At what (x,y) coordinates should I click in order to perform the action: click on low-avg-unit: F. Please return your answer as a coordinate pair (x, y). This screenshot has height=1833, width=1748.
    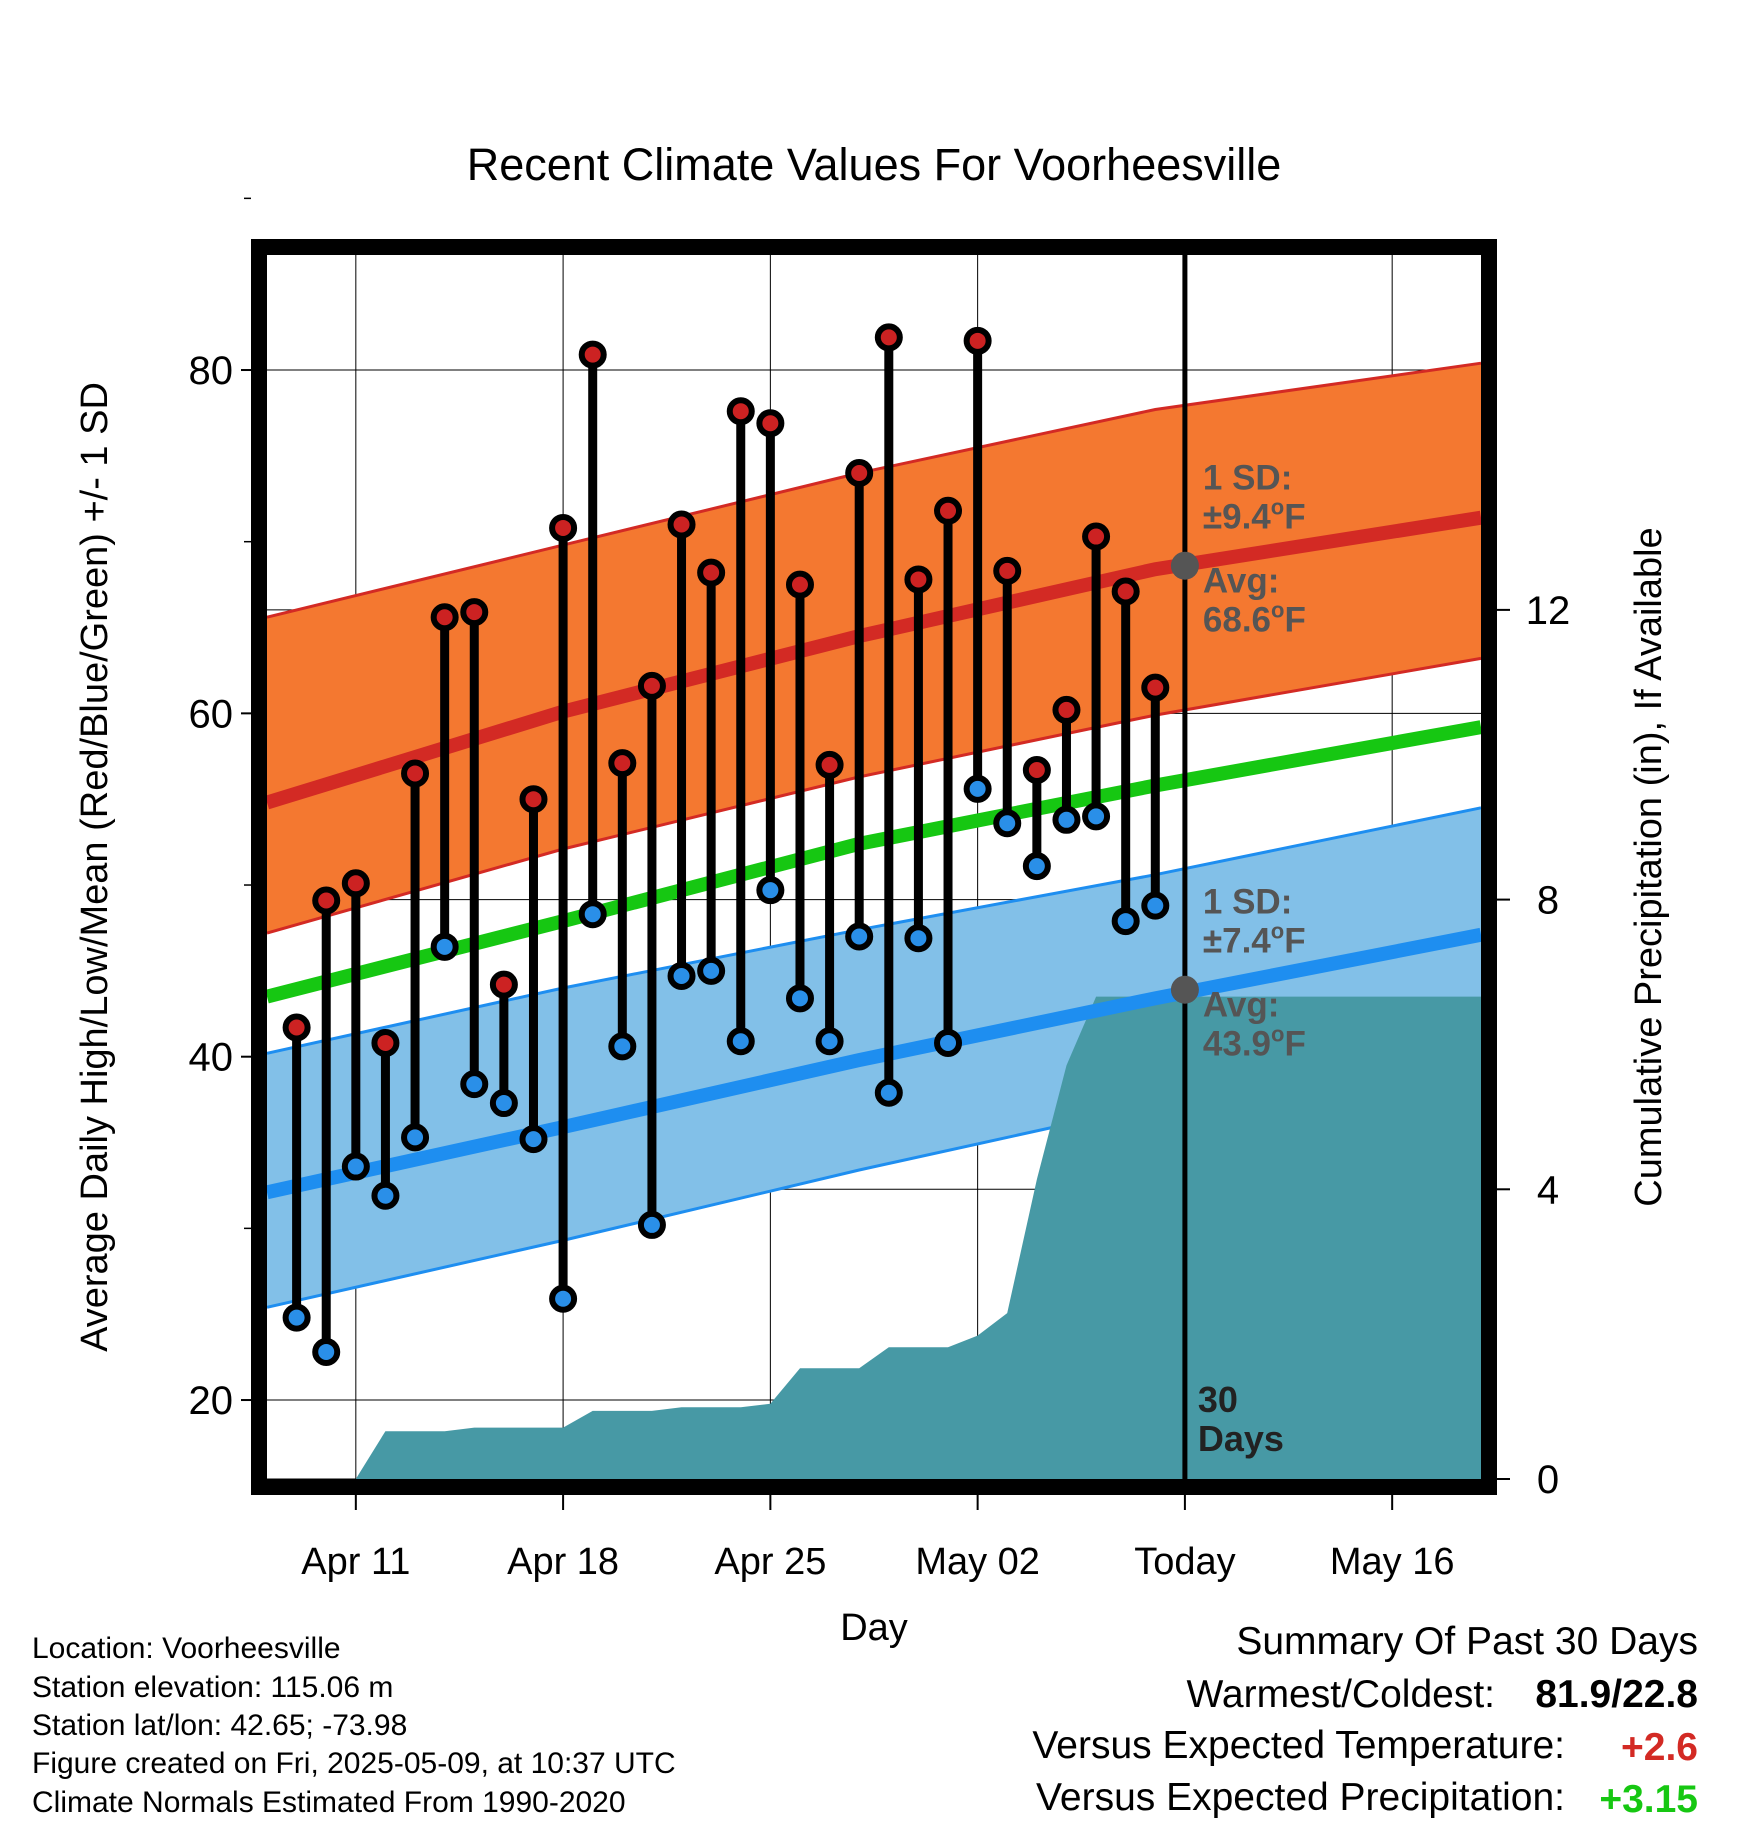
    Looking at the image, I should click on (1294, 1044).